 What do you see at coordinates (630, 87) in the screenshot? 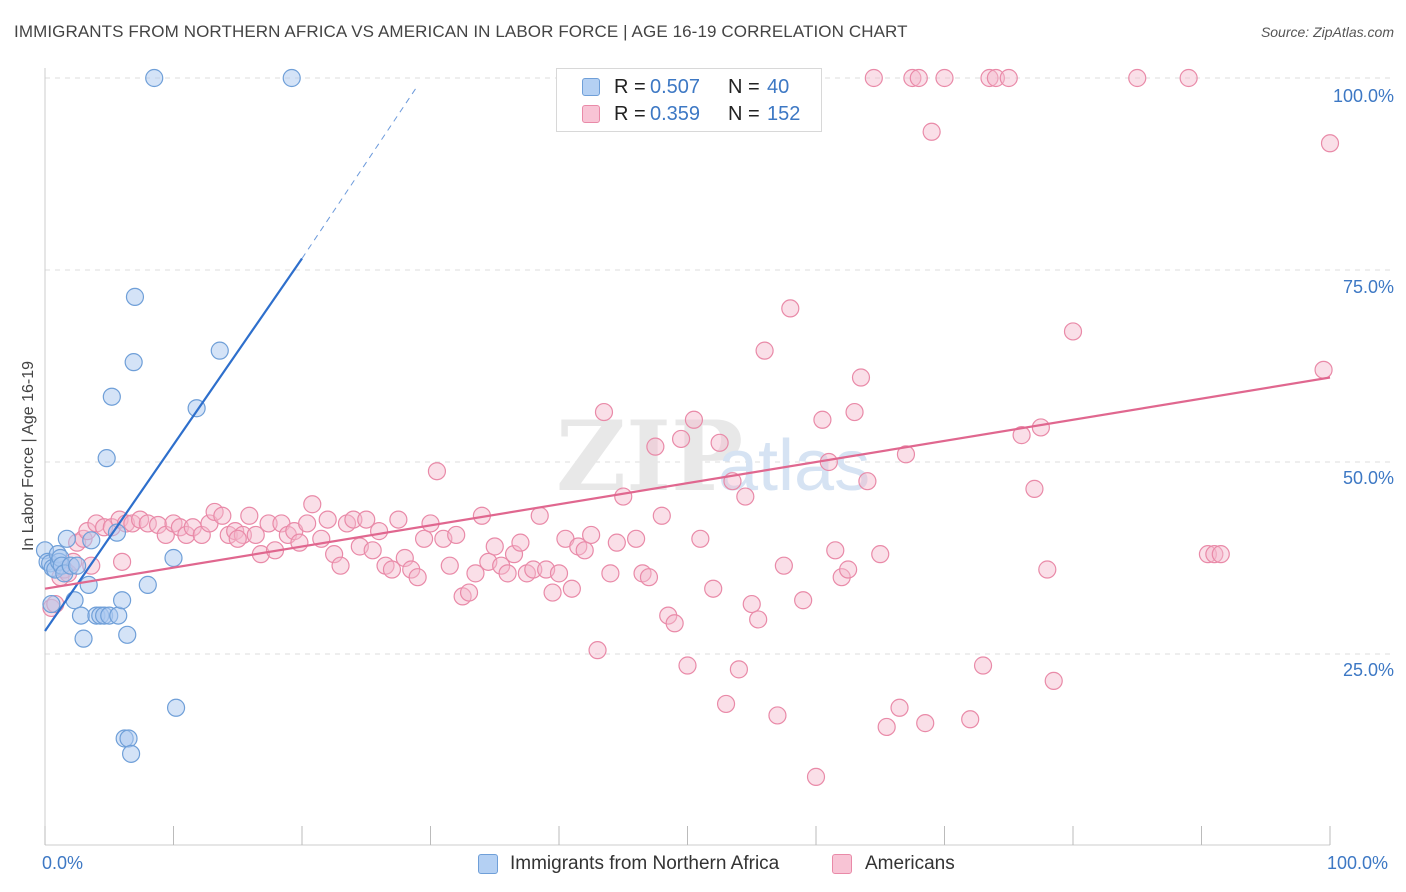
I see `legend-r-label: R =` at bounding box center [630, 87].